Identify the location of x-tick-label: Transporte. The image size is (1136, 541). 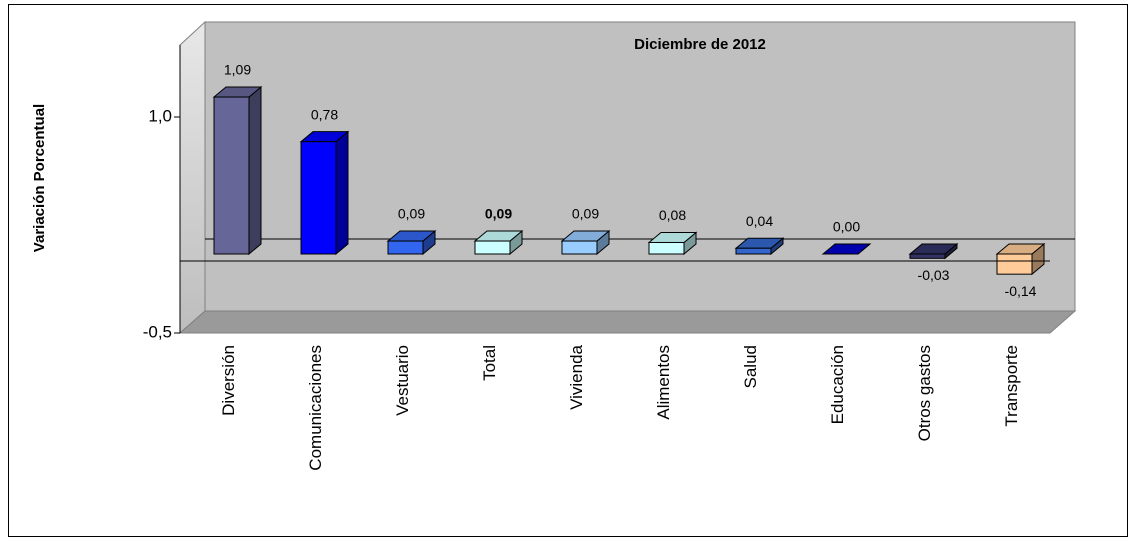
(1011, 386).